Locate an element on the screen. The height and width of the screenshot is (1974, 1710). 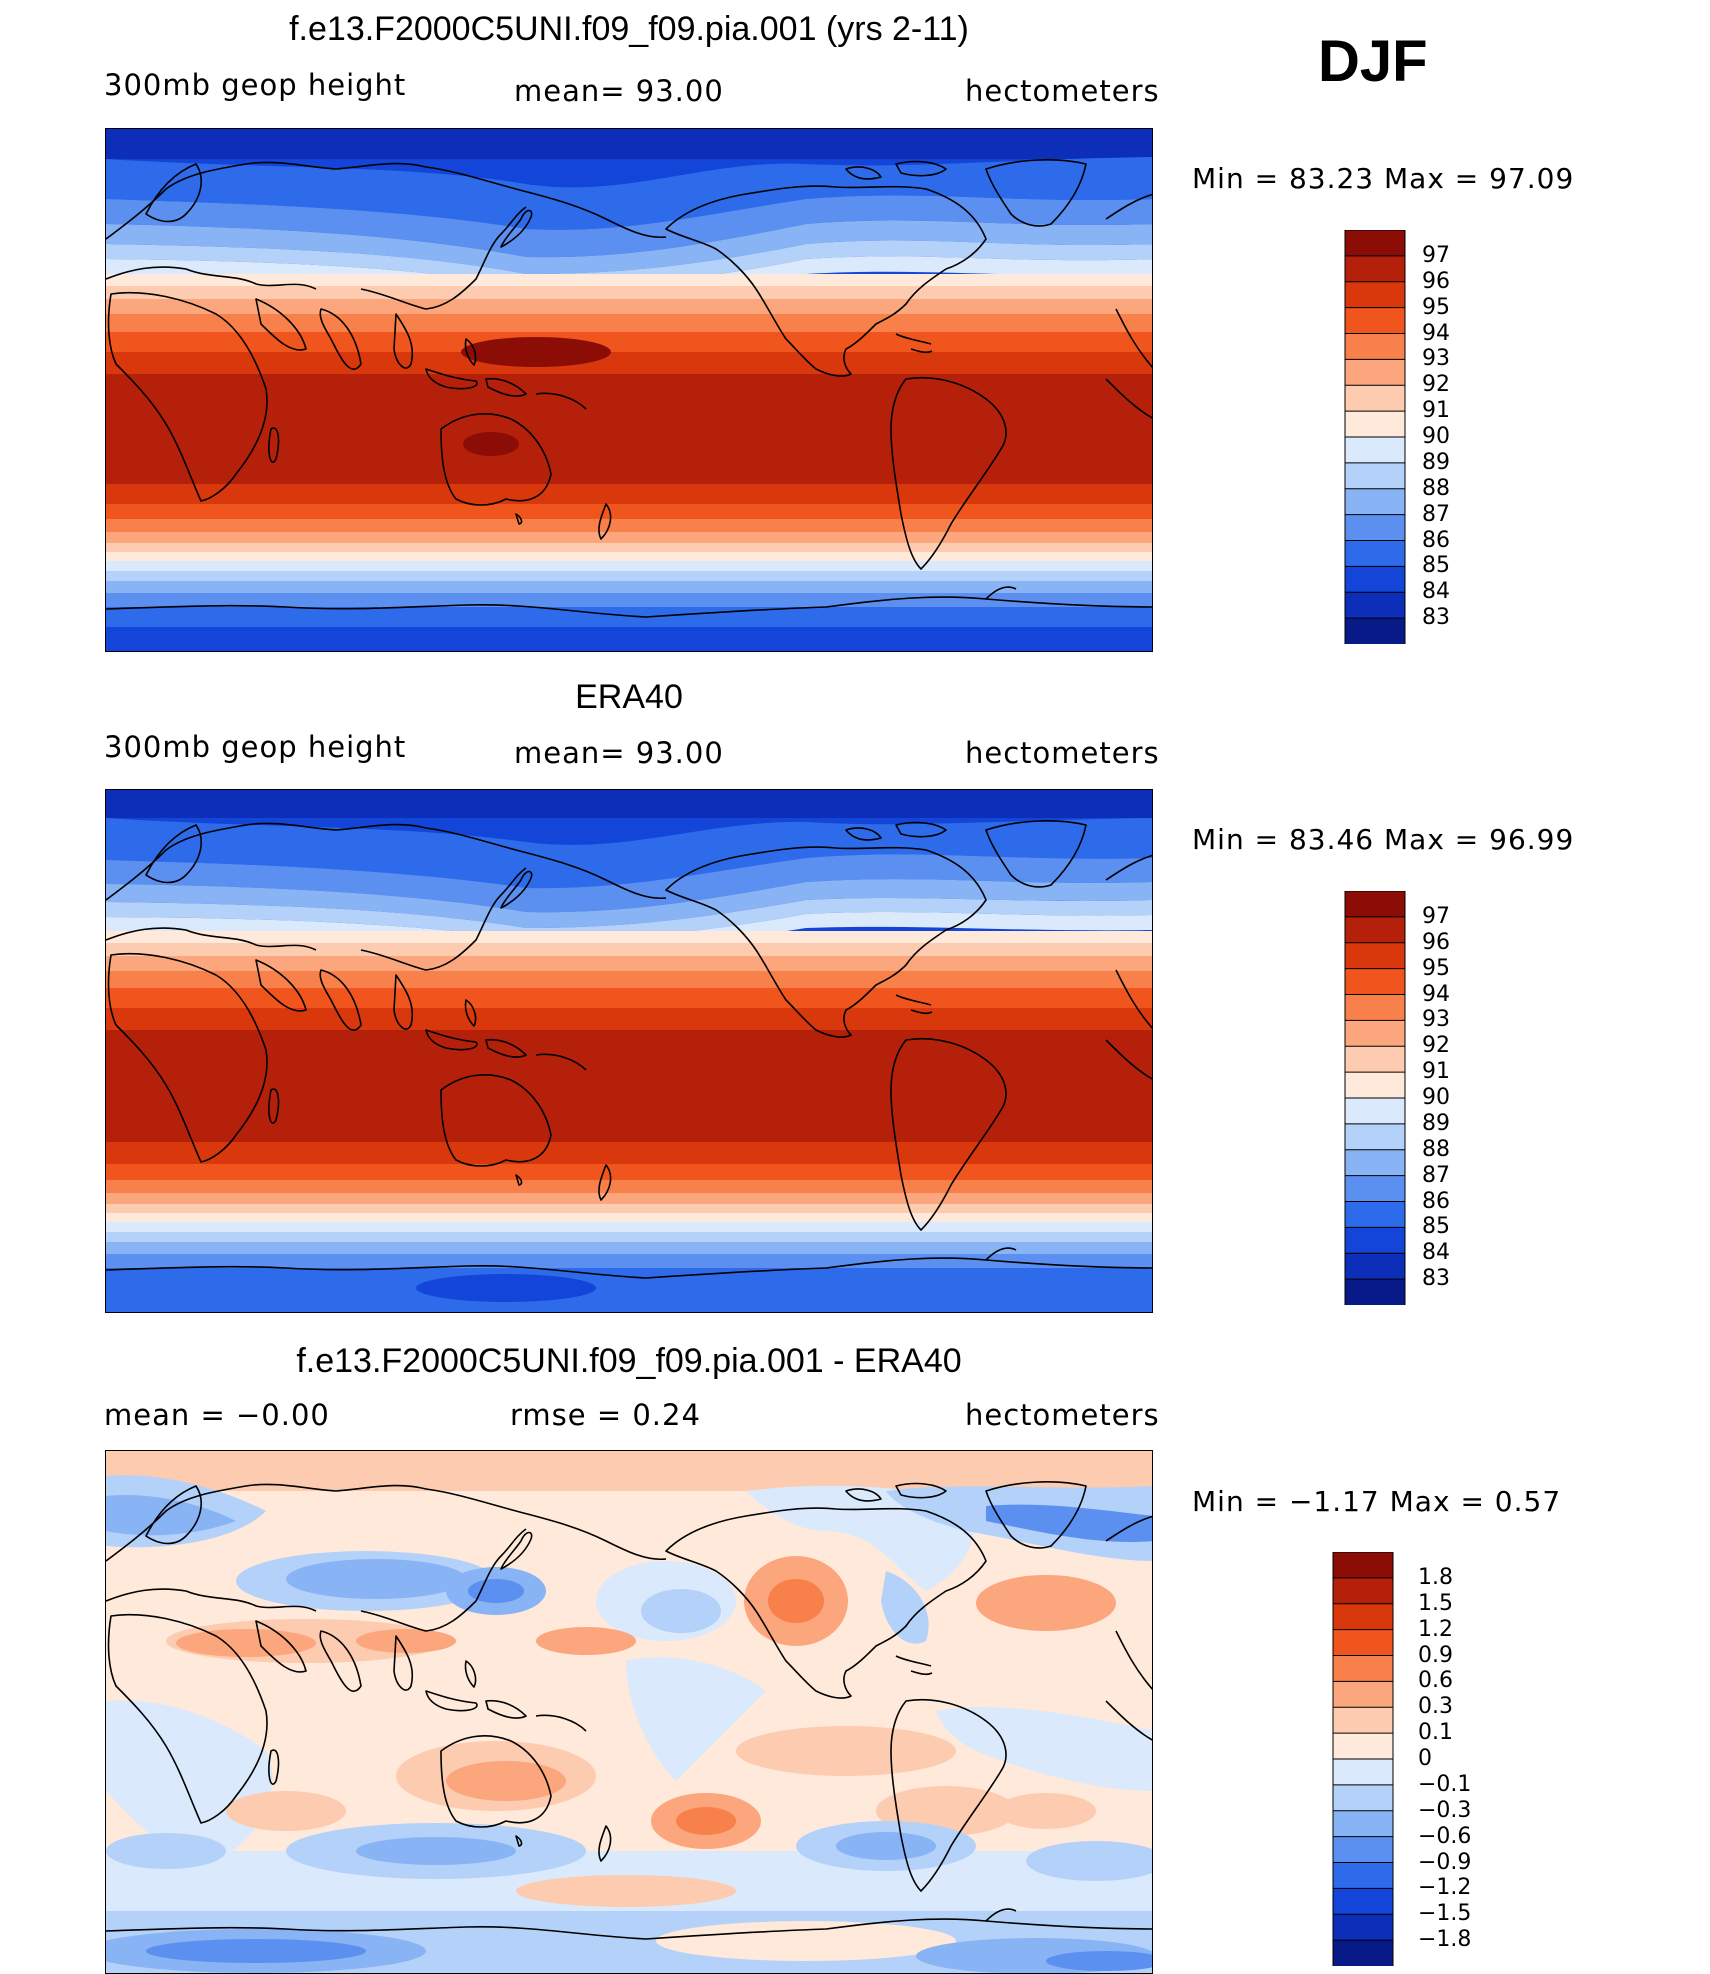
panel-model-colorbar-labels: 97 96 95 94 93 92 91 90 89 88 87 86 85 84 83 is located at coordinates (1462, 437).